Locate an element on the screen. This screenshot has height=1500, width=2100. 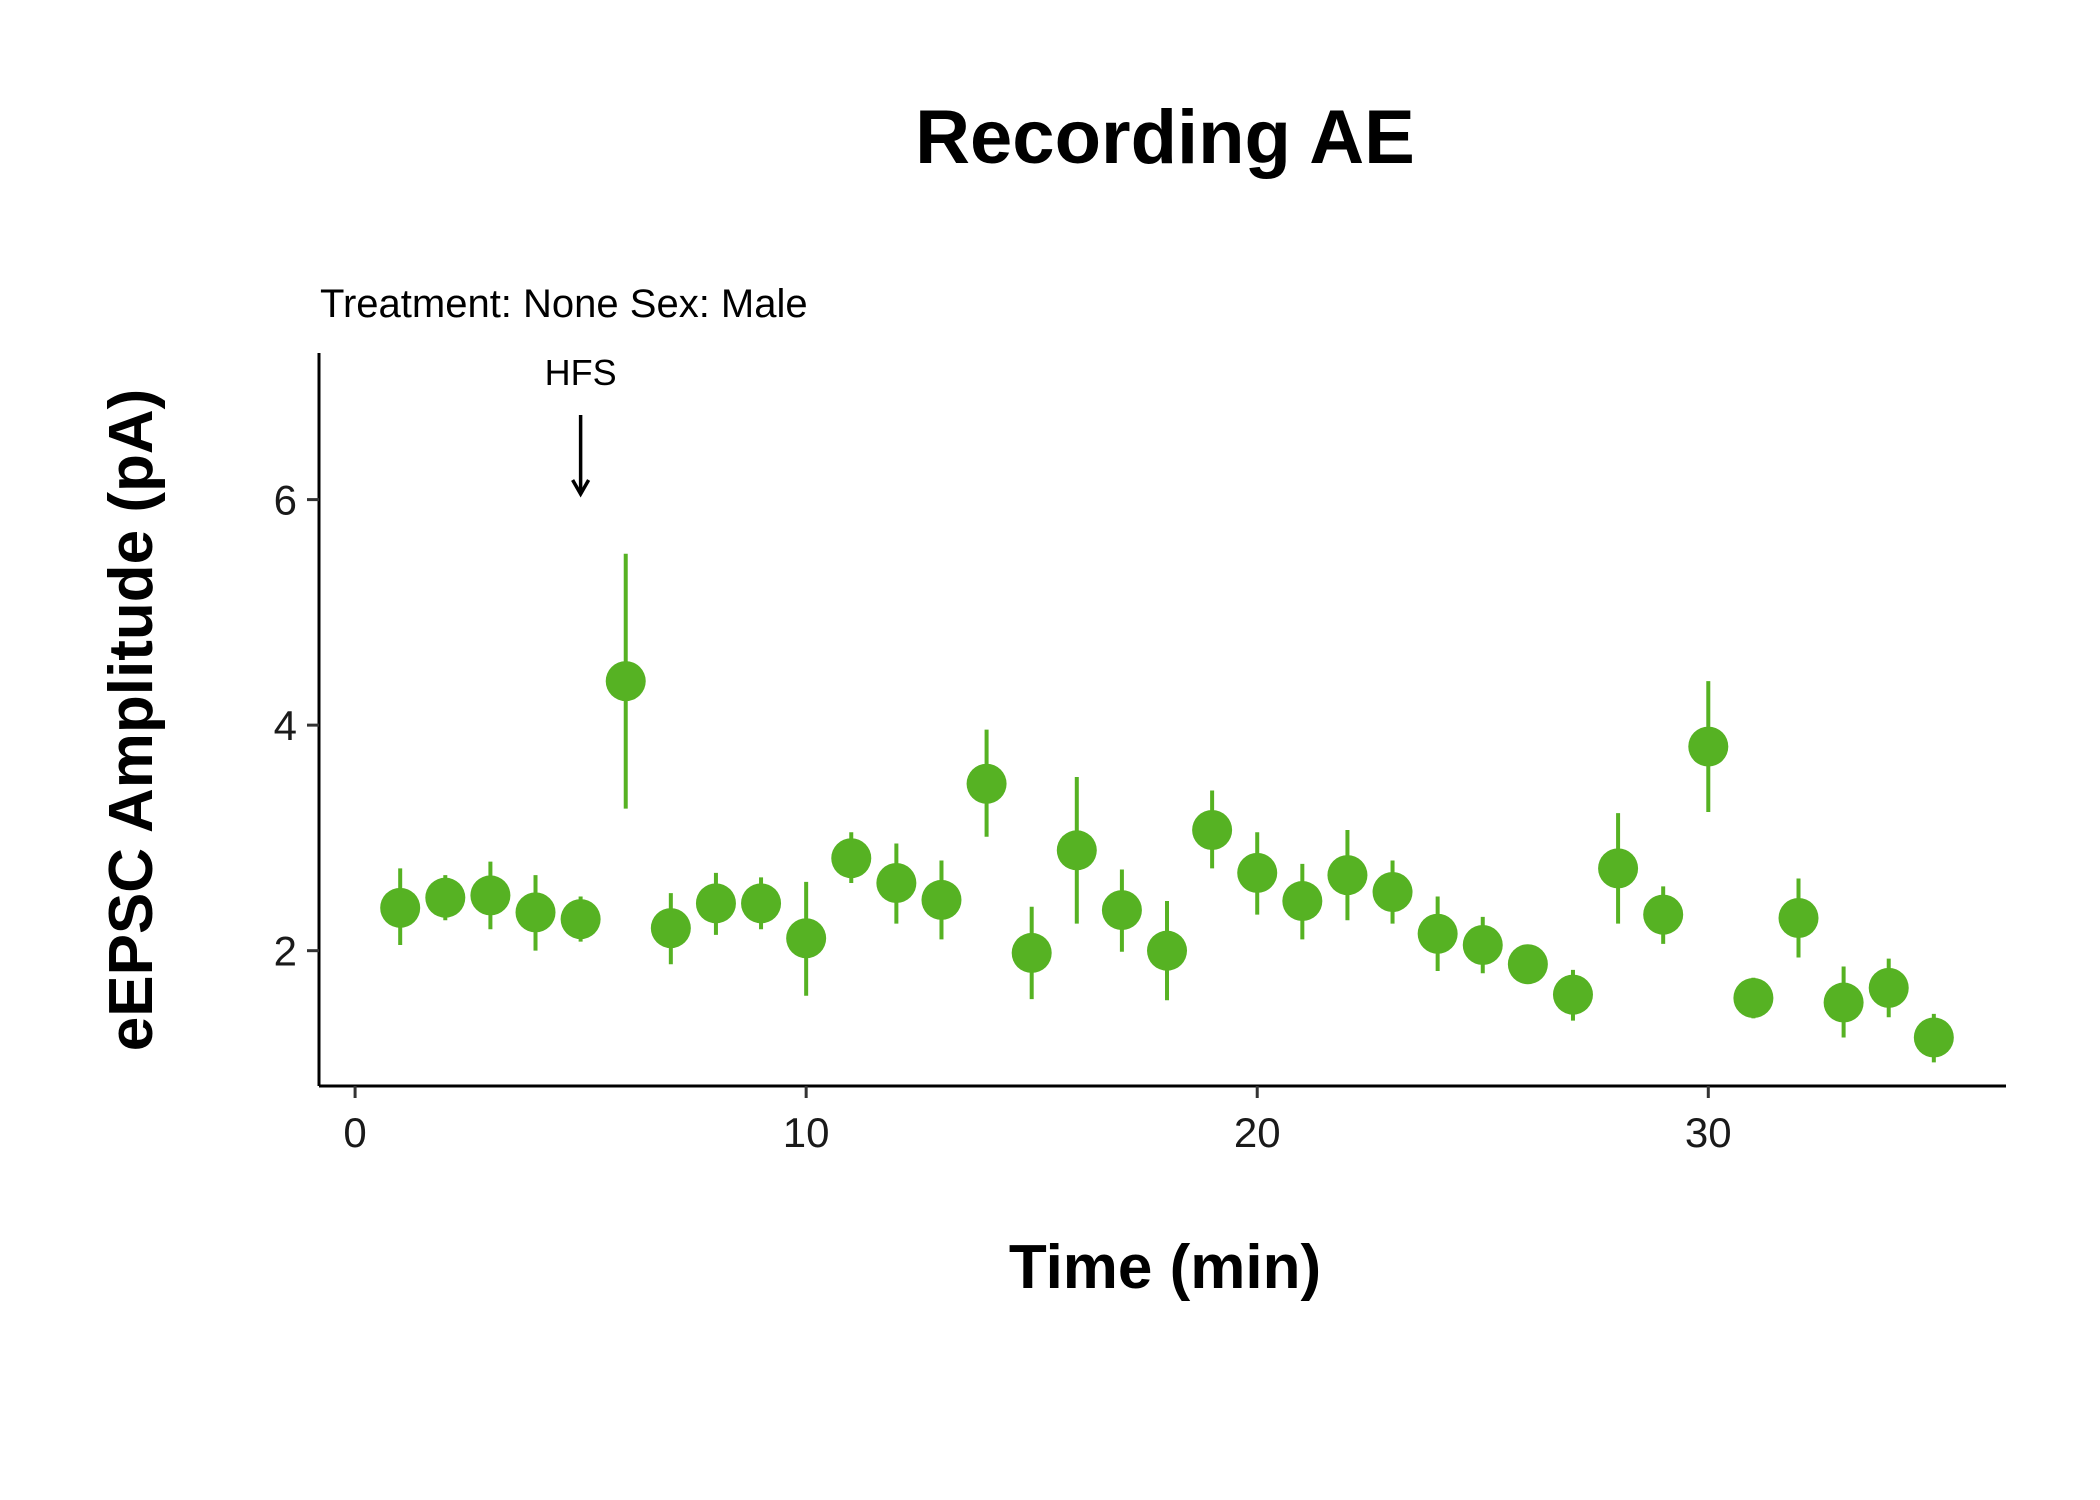
y-tick-label: 6 is located at coordinates (285, 500).